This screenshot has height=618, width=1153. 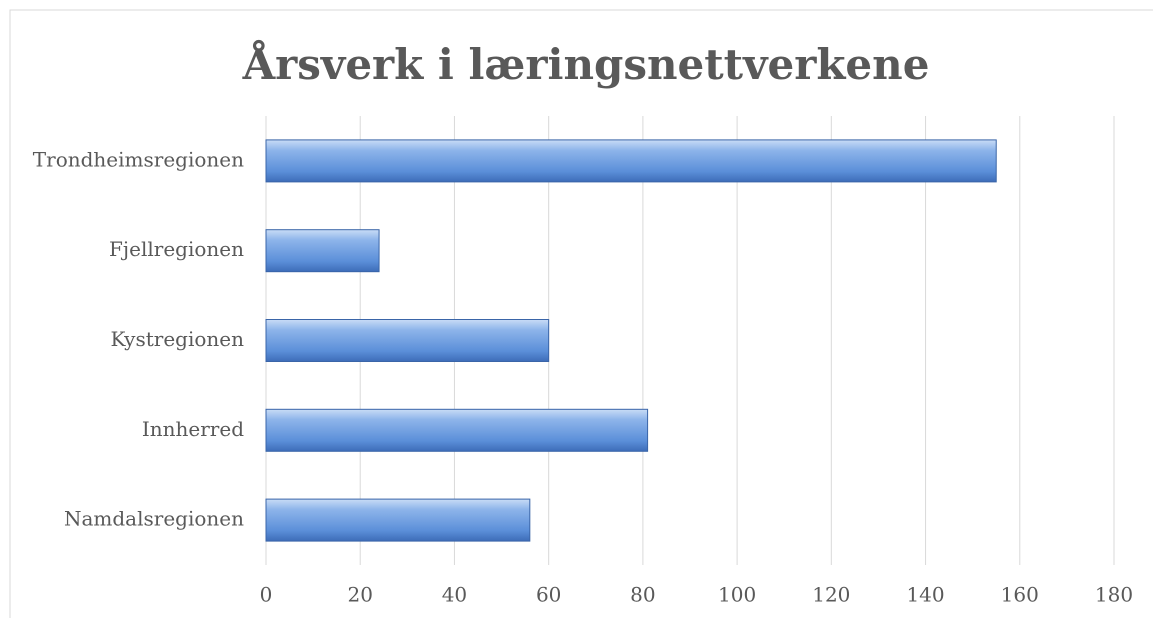 I want to click on y-tick-label: Kystregionen, so click(x=178, y=339).